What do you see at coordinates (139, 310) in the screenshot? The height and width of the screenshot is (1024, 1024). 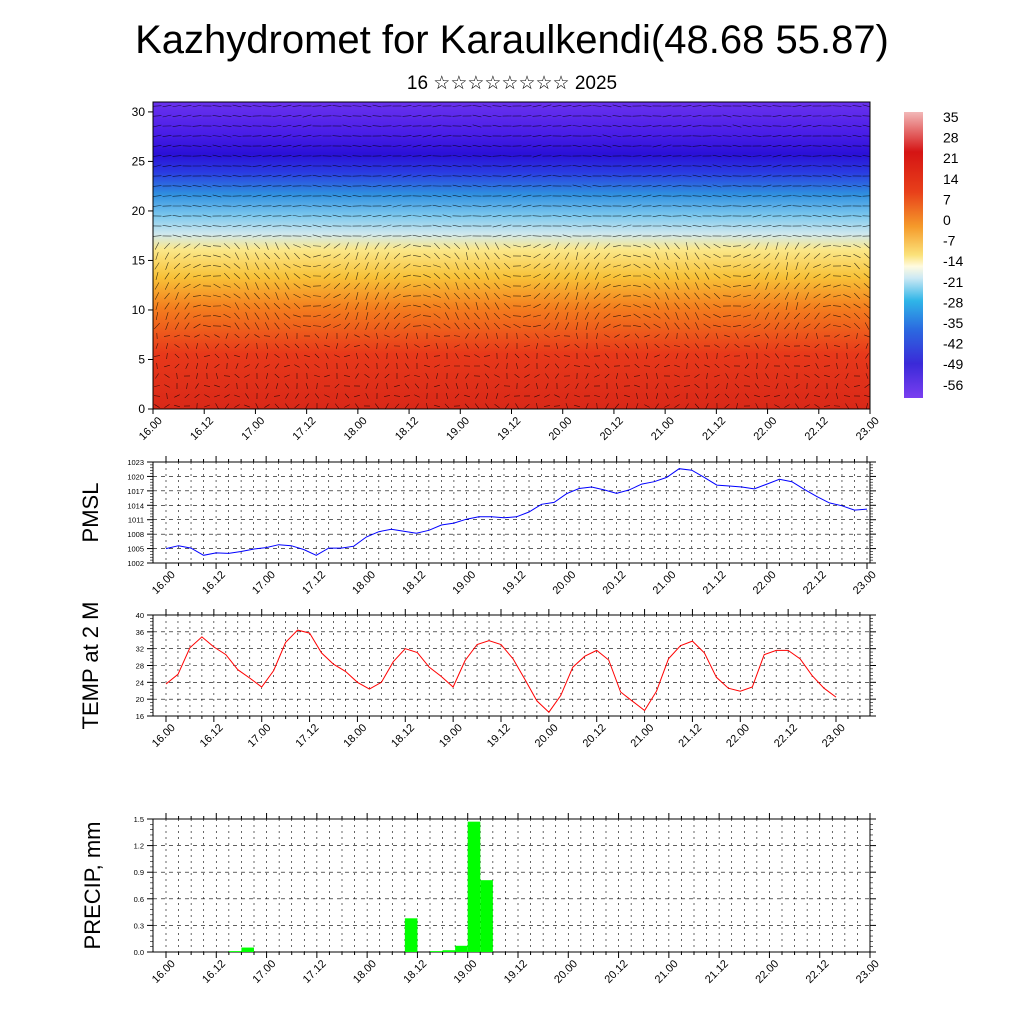 I see `y-tick-label: 10` at bounding box center [139, 310].